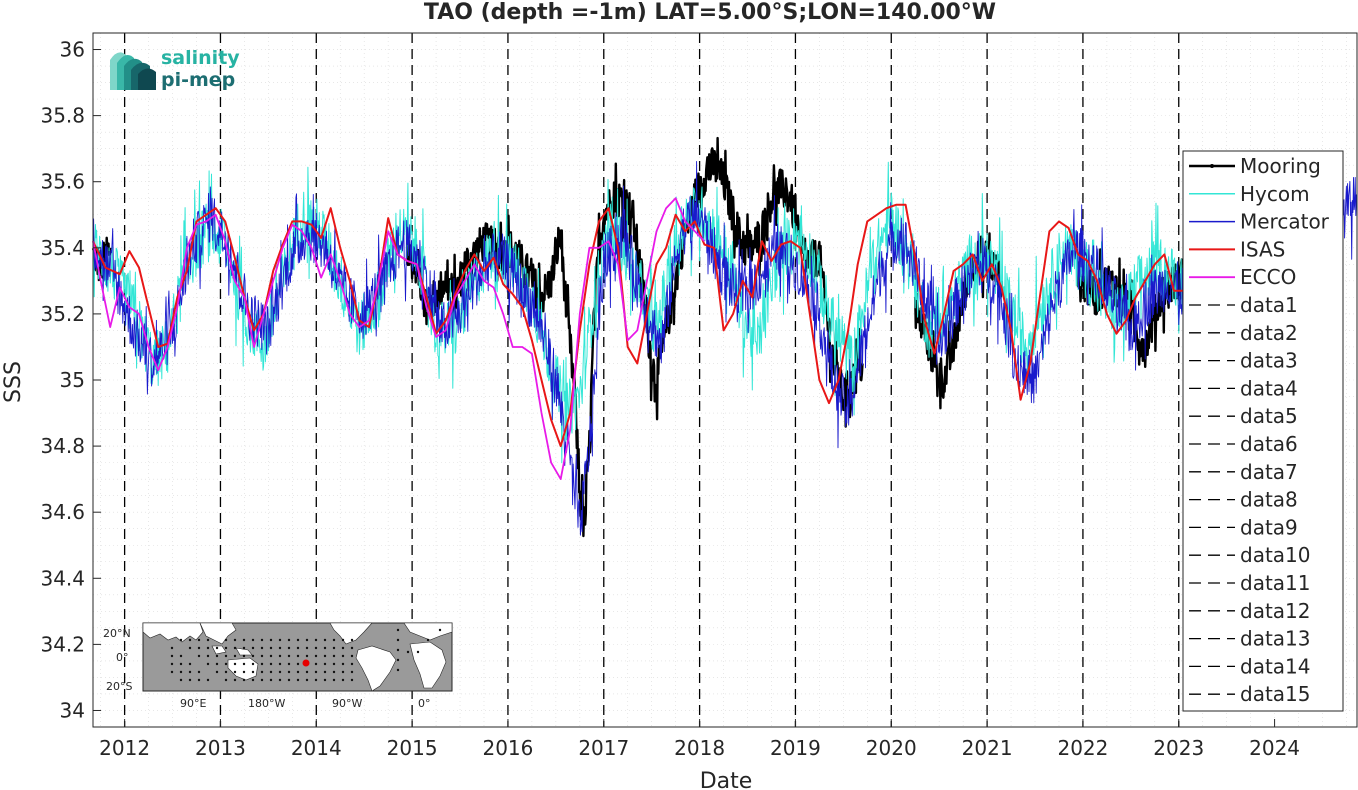 This screenshot has width=1358, height=790. I want to click on y-tick-label: 34.4, so click(62, 578).